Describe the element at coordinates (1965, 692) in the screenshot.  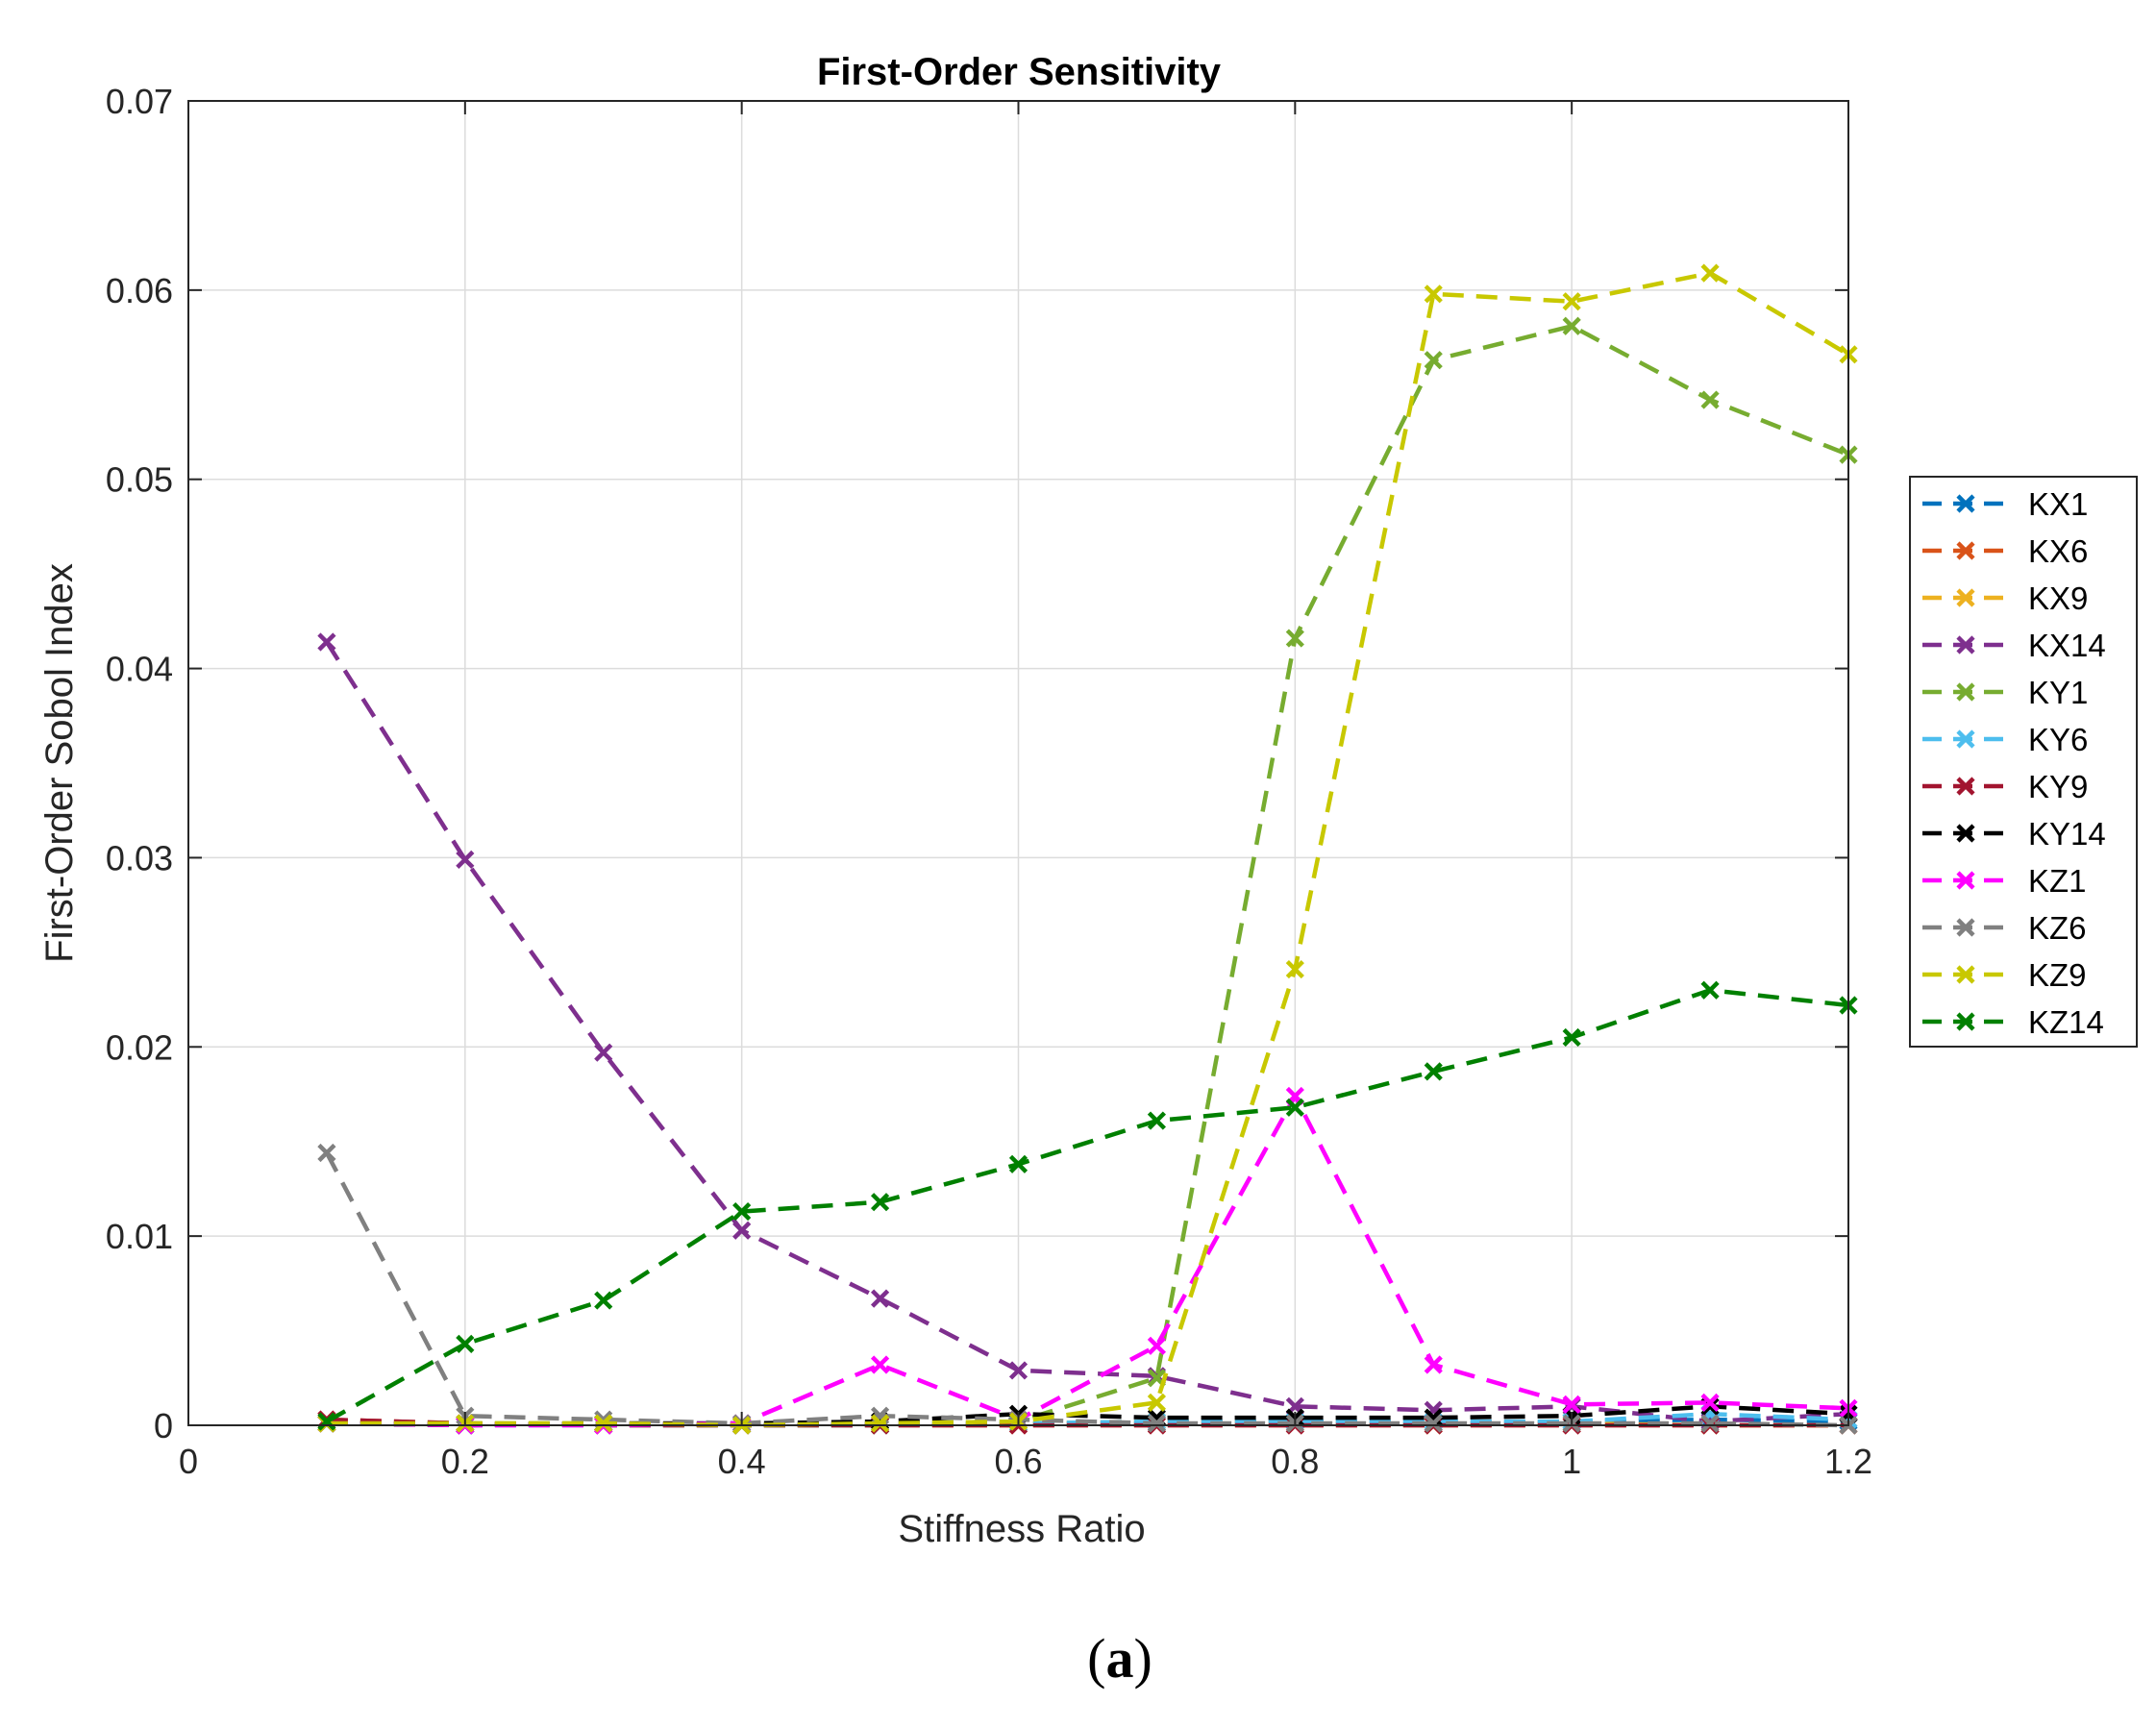
I see `legend-marker-ky1` at that location.